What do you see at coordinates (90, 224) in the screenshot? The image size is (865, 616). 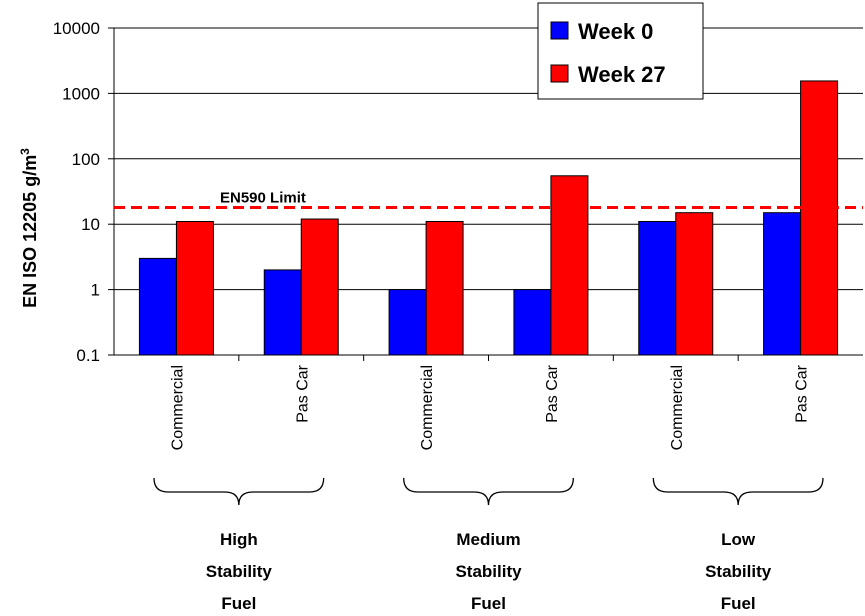 I see `y-tick-label: 10` at bounding box center [90, 224].